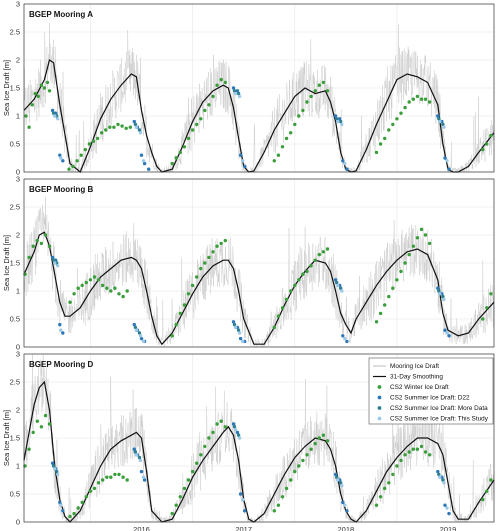 The image size is (500, 531). Describe the element at coordinates (18, 291) in the screenshot. I see `y-tick-label: 1` at that location.